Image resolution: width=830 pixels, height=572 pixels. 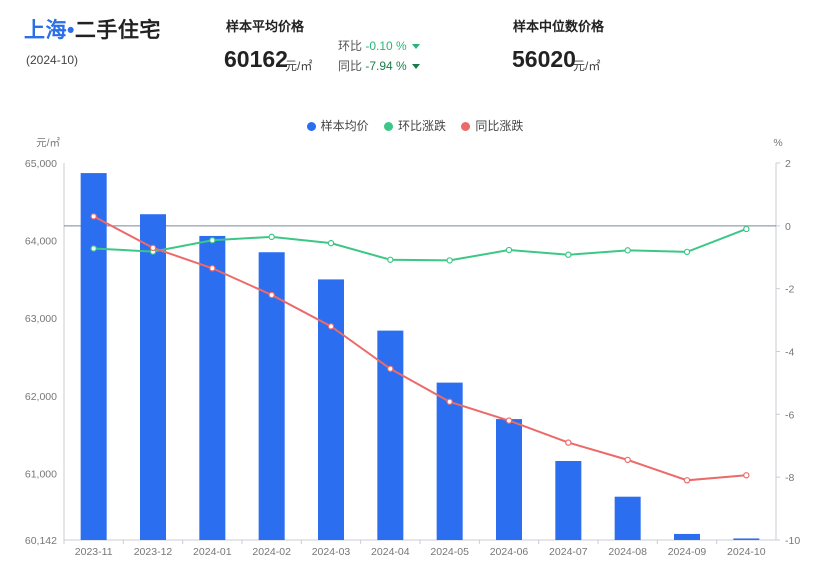 I want to click on right-tick-label: 2, so click(x=788, y=164).